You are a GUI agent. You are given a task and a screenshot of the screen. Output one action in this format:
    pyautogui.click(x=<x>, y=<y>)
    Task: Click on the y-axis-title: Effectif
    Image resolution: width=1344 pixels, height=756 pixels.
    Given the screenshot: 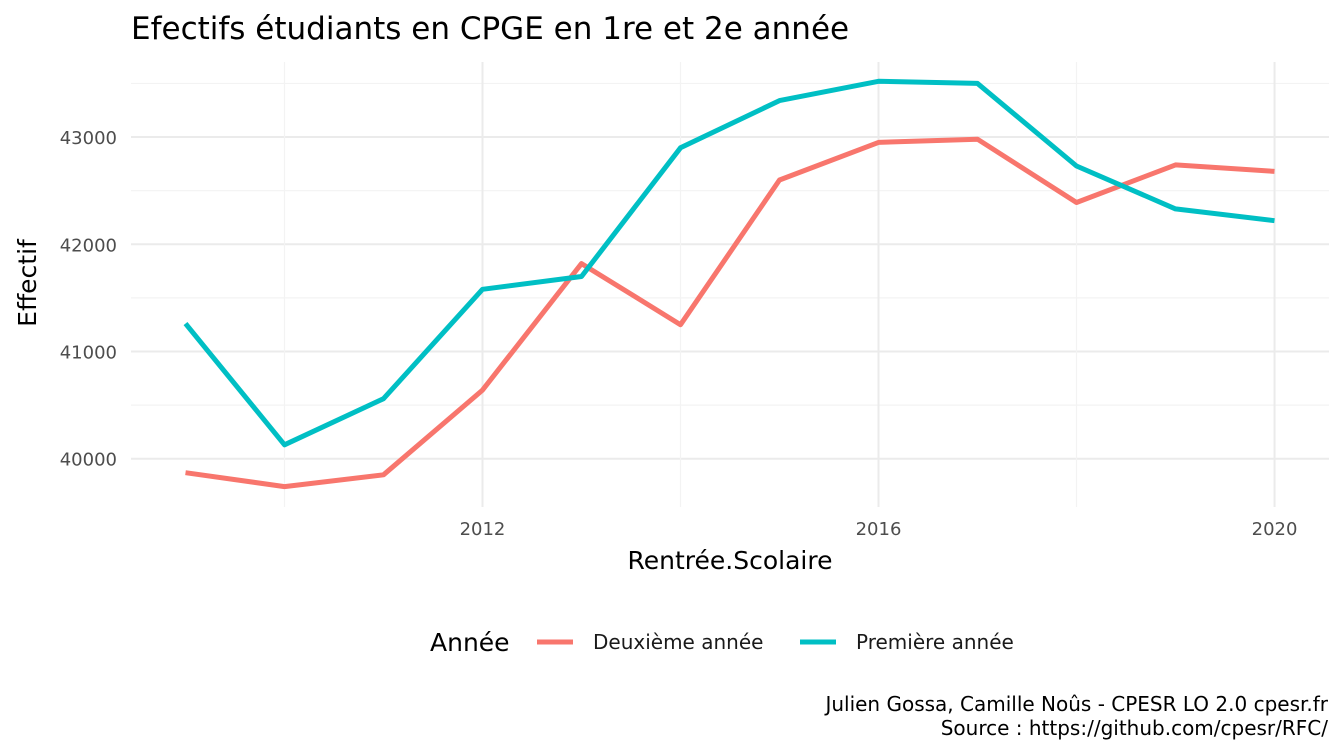 What is the action you would take?
    pyautogui.click(x=27, y=282)
    